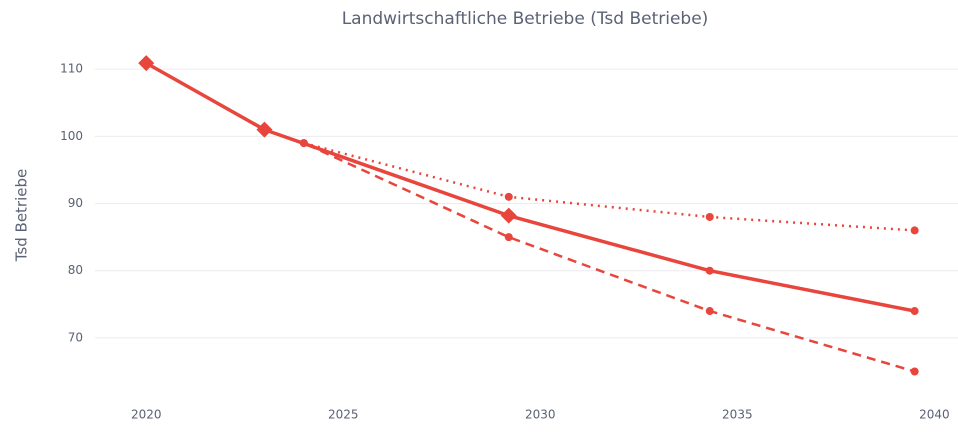 This screenshot has width=958, height=432. Describe the element at coordinates (343, 415) in the screenshot. I see `x-tick-label: 2025` at that location.